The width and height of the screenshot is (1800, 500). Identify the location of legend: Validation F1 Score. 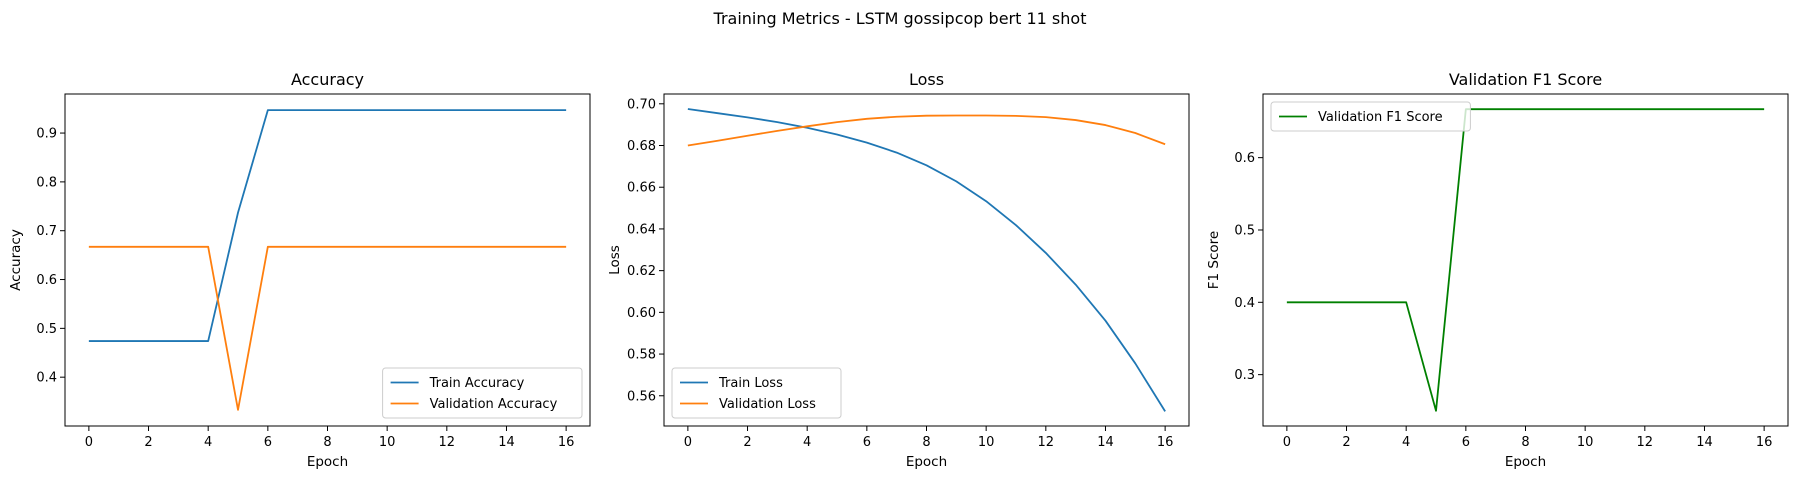
(1370, 116).